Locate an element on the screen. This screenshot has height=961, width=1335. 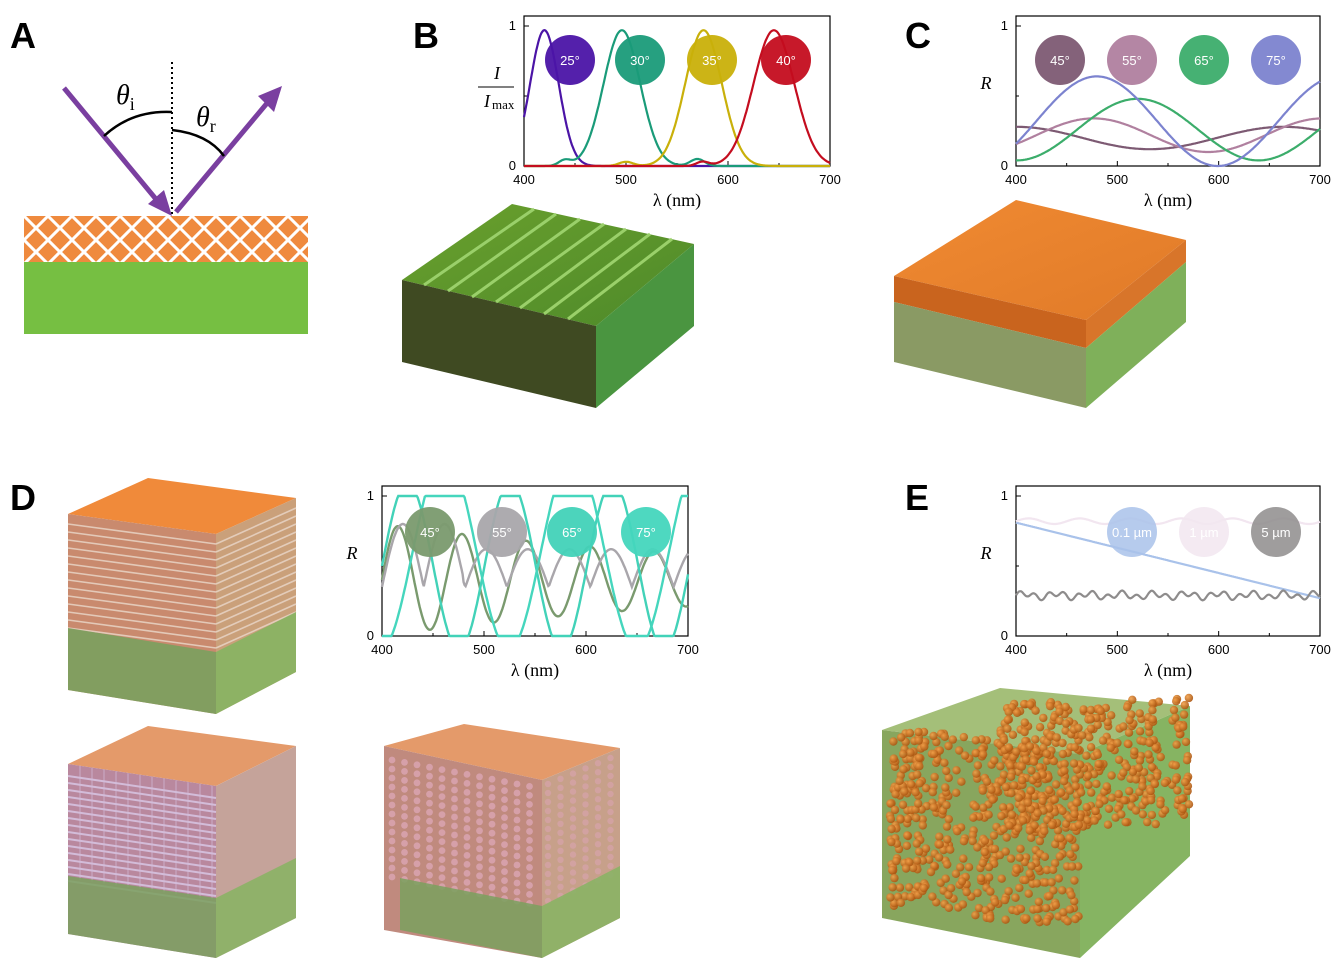
panel-d-sphere-lattice-cube is located at coordinates (502, 841).